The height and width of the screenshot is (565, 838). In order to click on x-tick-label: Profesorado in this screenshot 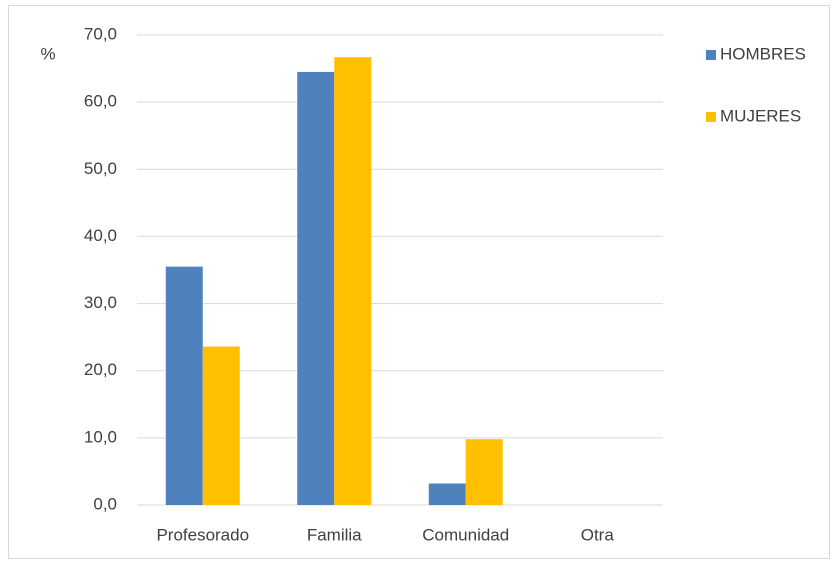, I will do `click(202, 534)`.